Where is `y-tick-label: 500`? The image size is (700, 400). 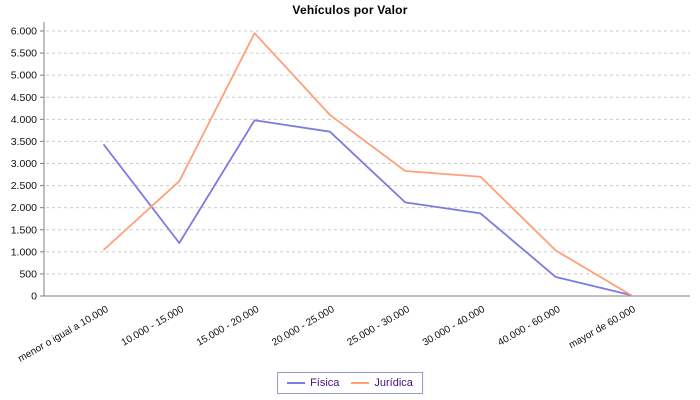 y-tick-label: 500 is located at coordinates (28, 274).